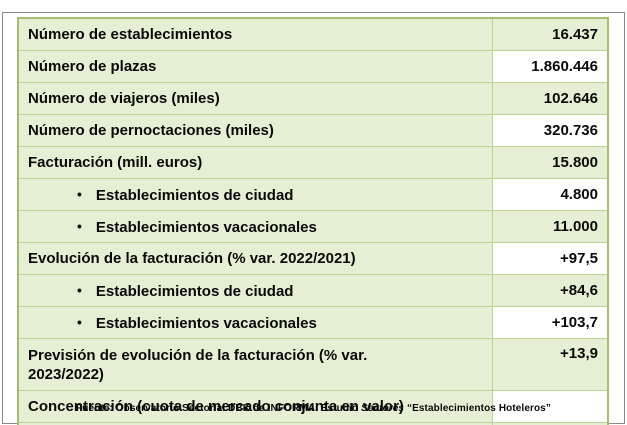 The width and height of the screenshot is (627, 425). I want to click on row-value: 15.800, so click(550, 162).